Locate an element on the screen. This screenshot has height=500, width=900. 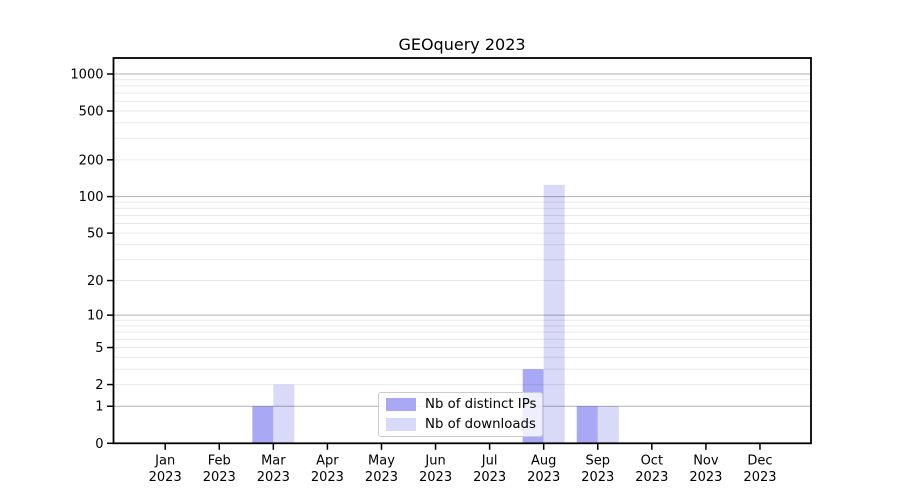
x-tick-label-month: Nov is located at coordinates (706, 461).